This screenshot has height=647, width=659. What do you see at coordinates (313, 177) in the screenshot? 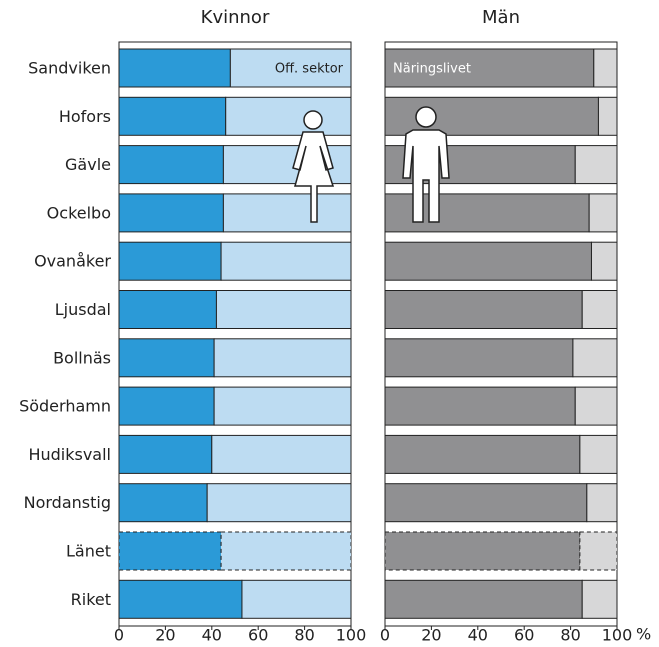
I see `woman-icon` at bounding box center [313, 177].